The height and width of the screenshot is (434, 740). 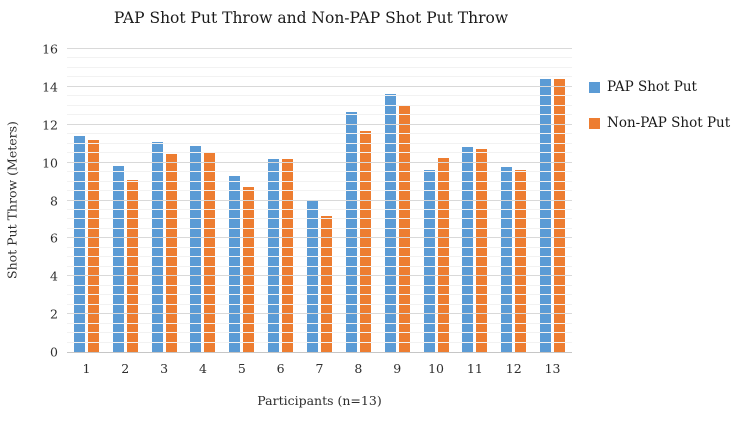 What do you see at coordinates (86, 368) in the screenshot?
I see `x-tick-label-1: 1` at bounding box center [86, 368].